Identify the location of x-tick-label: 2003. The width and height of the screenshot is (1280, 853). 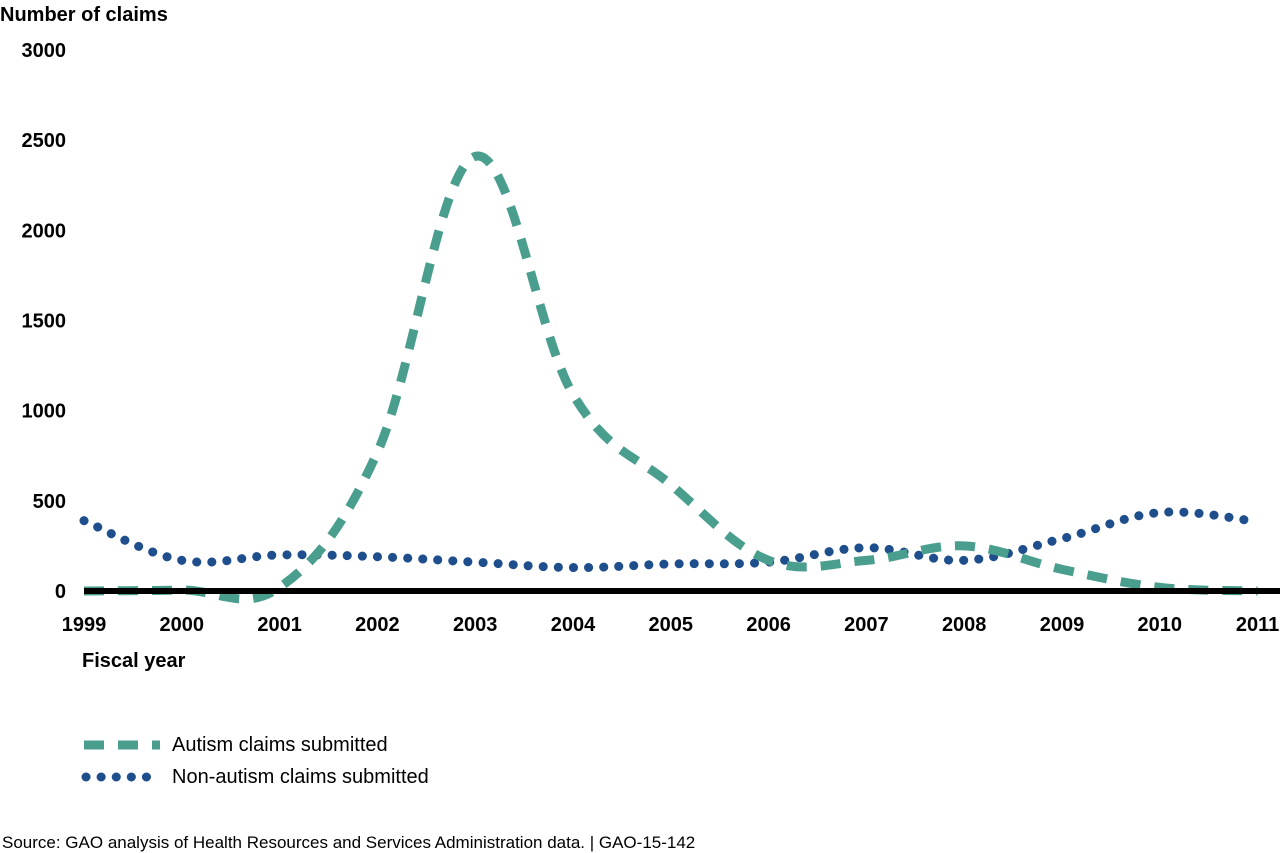
(475, 625).